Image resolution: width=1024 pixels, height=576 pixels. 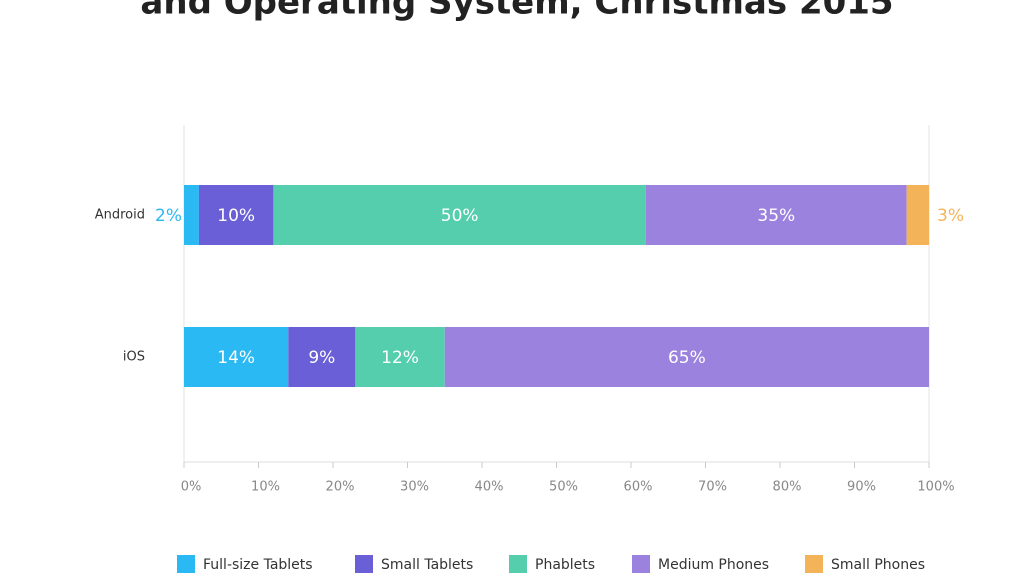 I want to click on legend-label: Small Tablets, so click(x=427, y=565).